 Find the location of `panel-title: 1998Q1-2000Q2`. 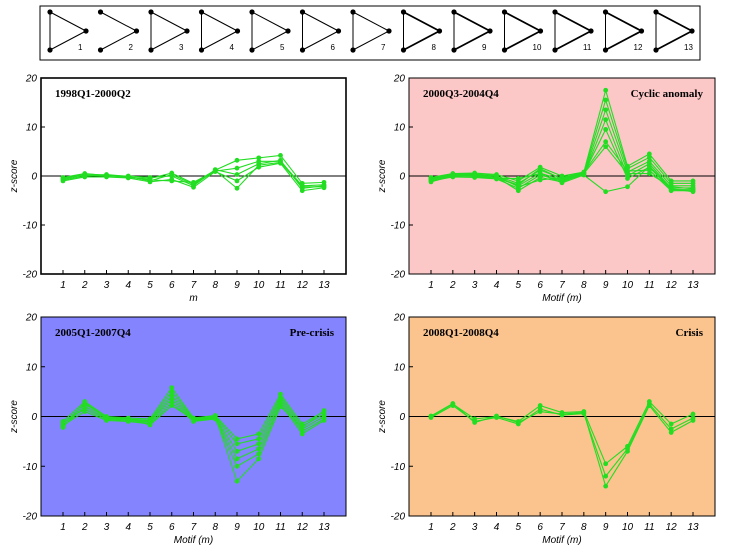

panel-title: 1998Q1-2000Q2 is located at coordinates (93, 94).